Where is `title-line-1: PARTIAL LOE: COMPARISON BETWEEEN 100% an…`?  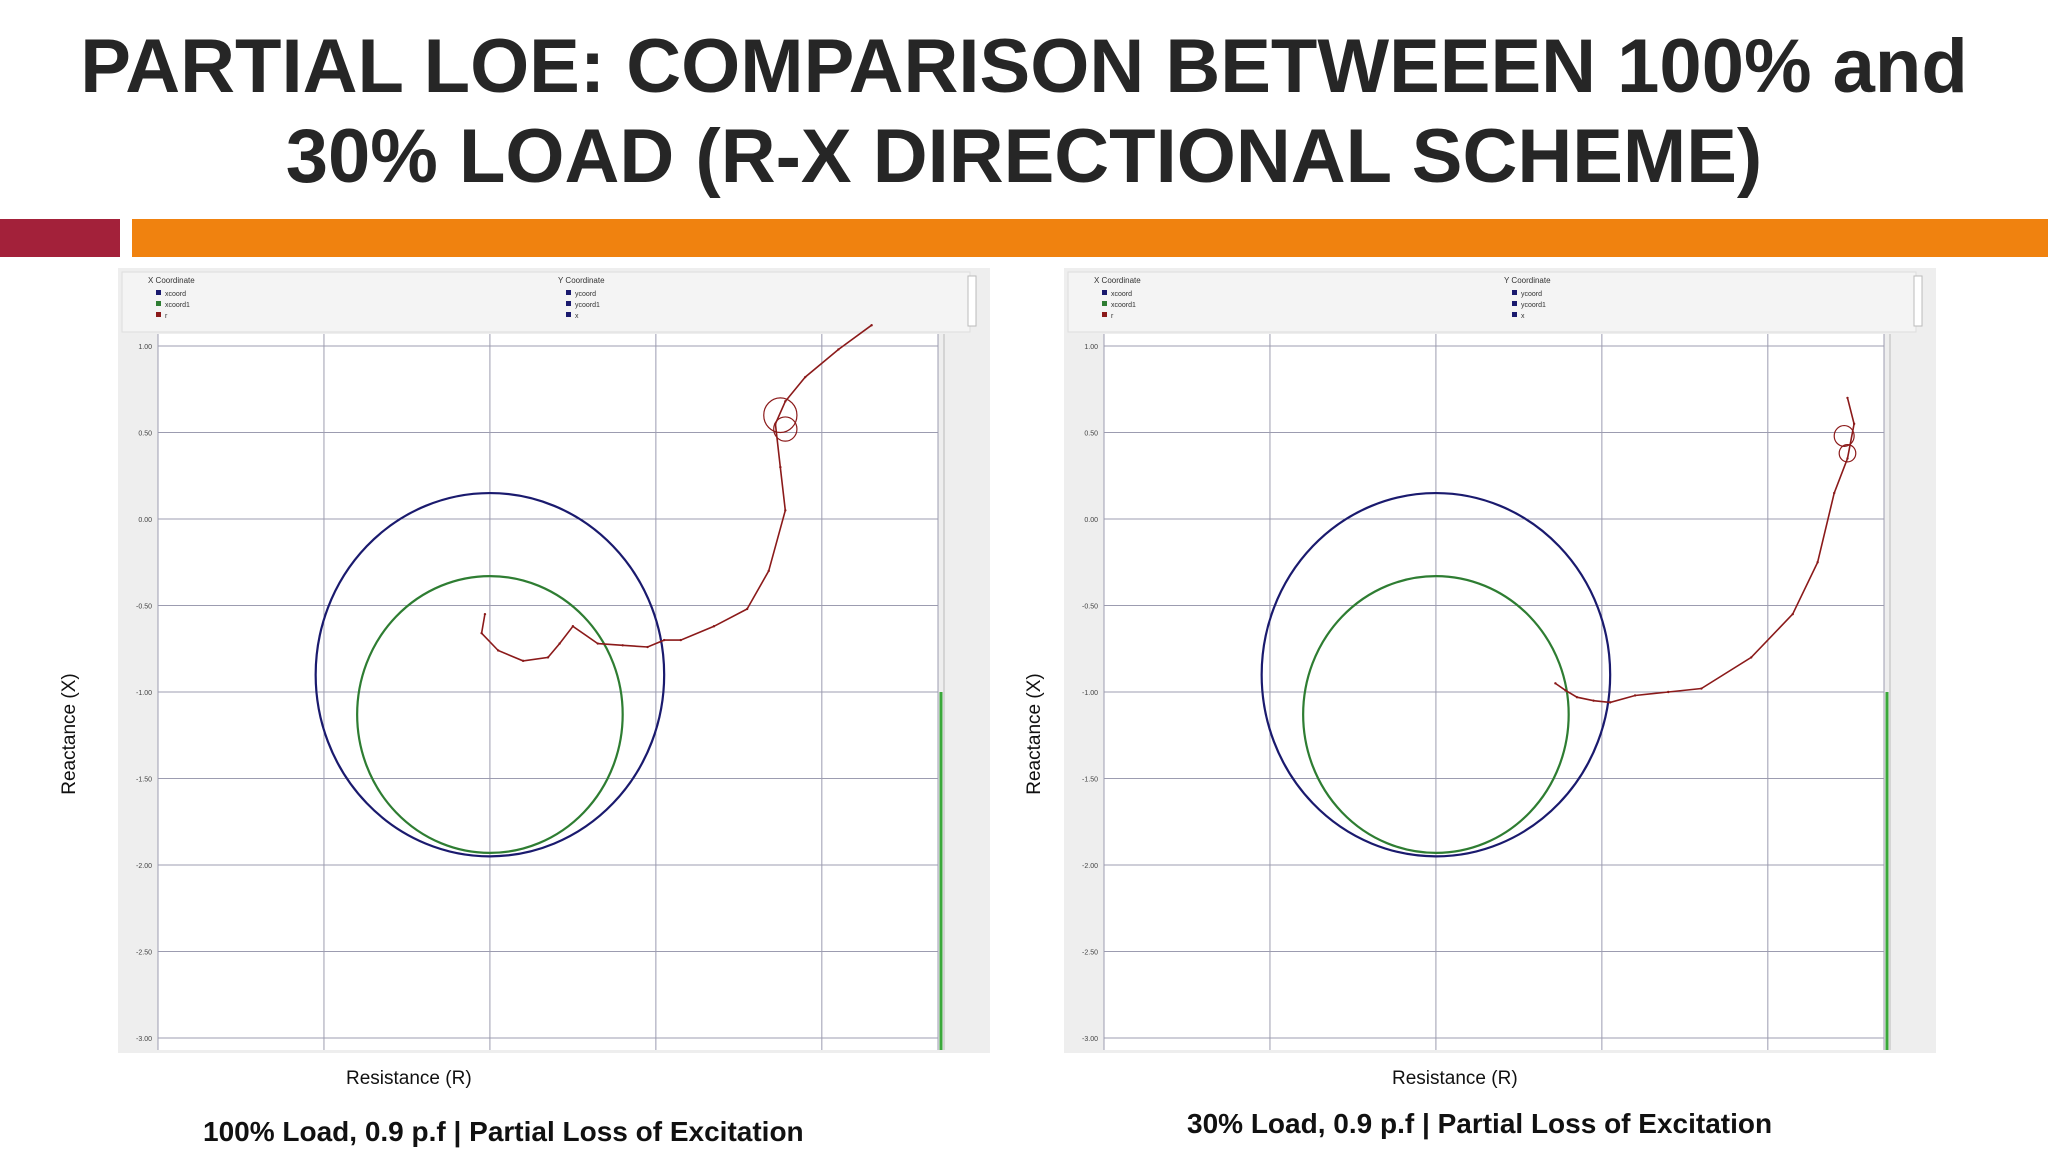
title-line-1: PARTIAL LOE: COMPARISON BETWEEEN 100% an… is located at coordinates (1024, 66).